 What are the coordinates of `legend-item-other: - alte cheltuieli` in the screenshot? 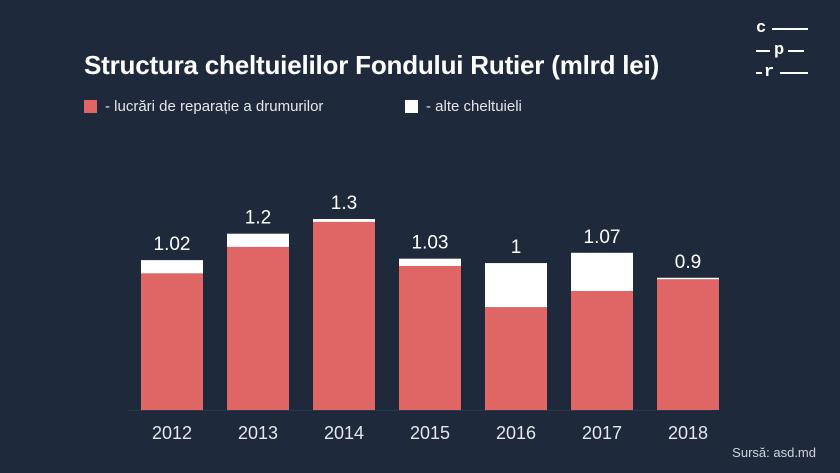 It's located at (463, 106).